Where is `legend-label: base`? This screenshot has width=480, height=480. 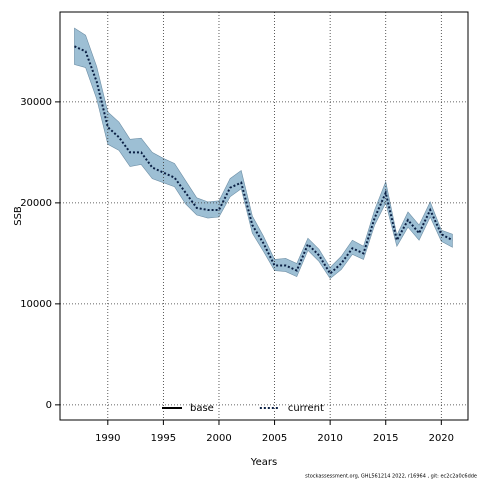 legend-label: base is located at coordinates (202, 408).